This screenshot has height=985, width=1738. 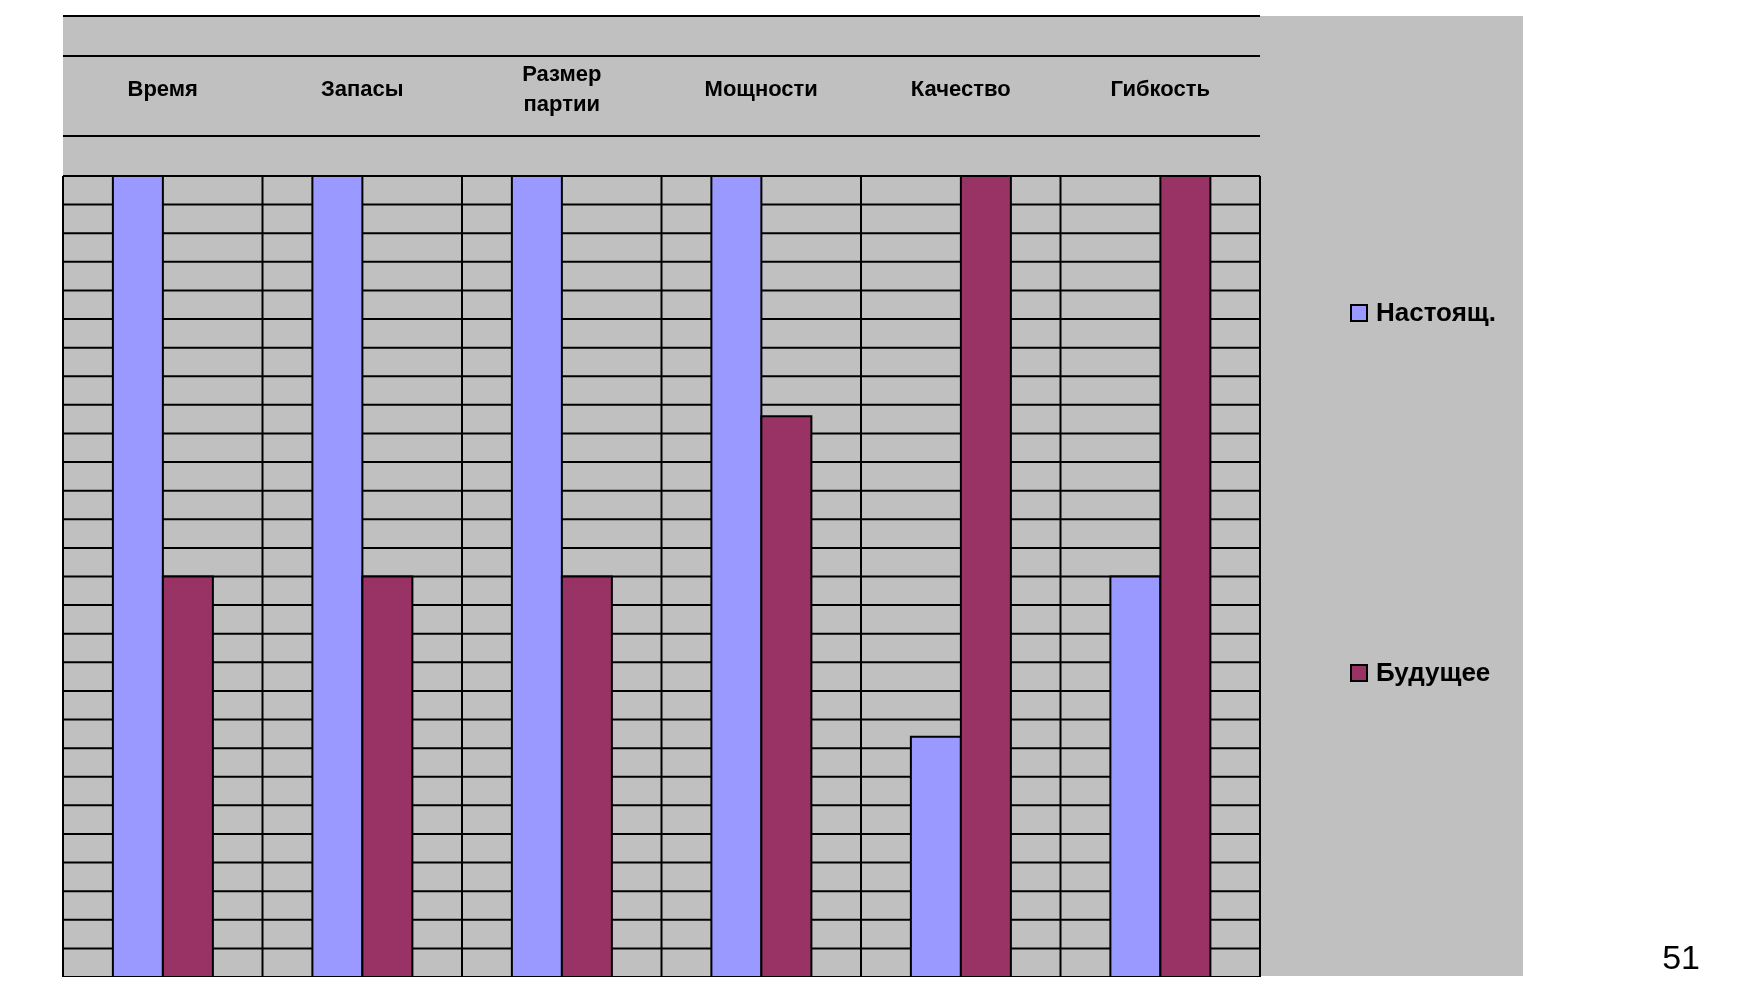 What do you see at coordinates (1436, 312) in the screenshot?
I see `legend-label: Настоящ.` at bounding box center [1436, 312].